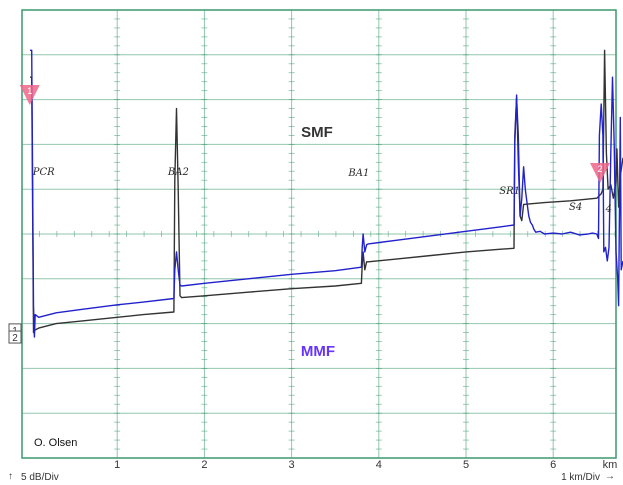 The width and height of the screenshot is (623, 485). What do you see at coordinates (117, 465) in the screenshot?
I see `x-tick-label: 1` at bounding box center [117, 465].